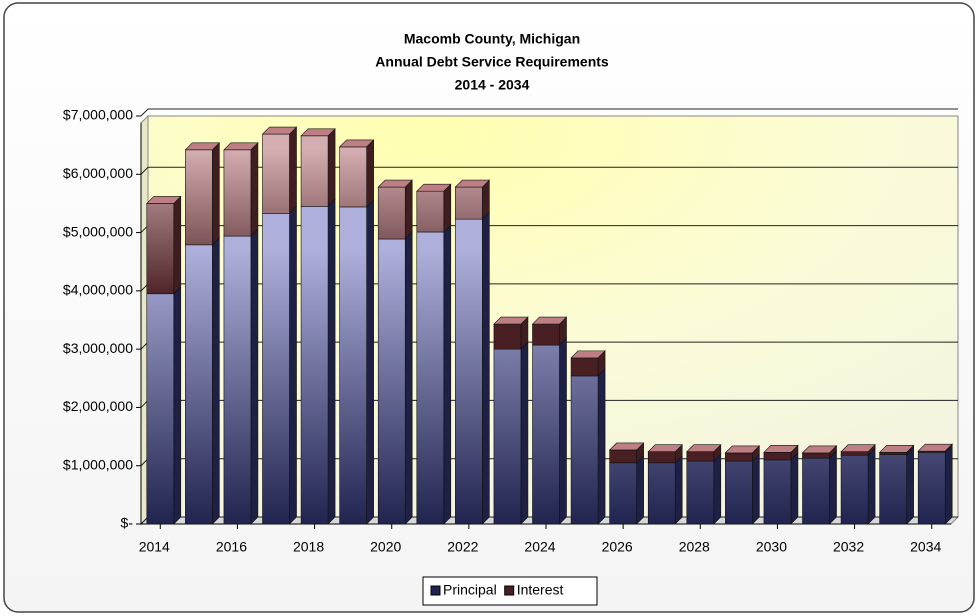 This screenshot has width=978, height=616. I want to click on chart-subtitle: 2014 - 2034, so click(492, 85).